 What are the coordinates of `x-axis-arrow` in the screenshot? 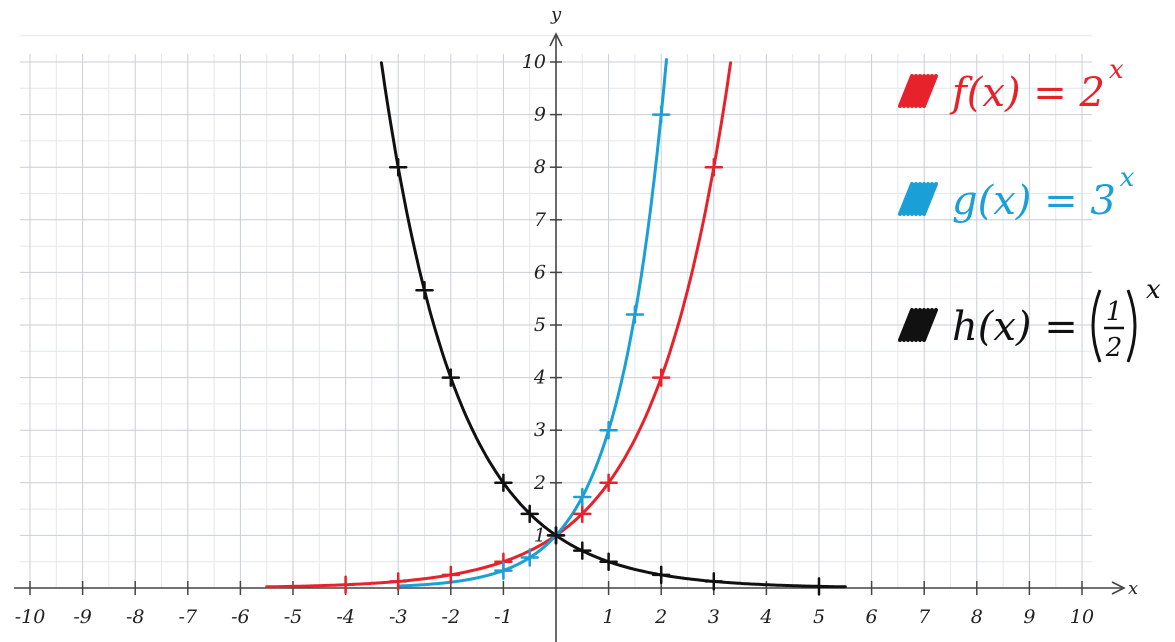 It's located at (1118, 588).